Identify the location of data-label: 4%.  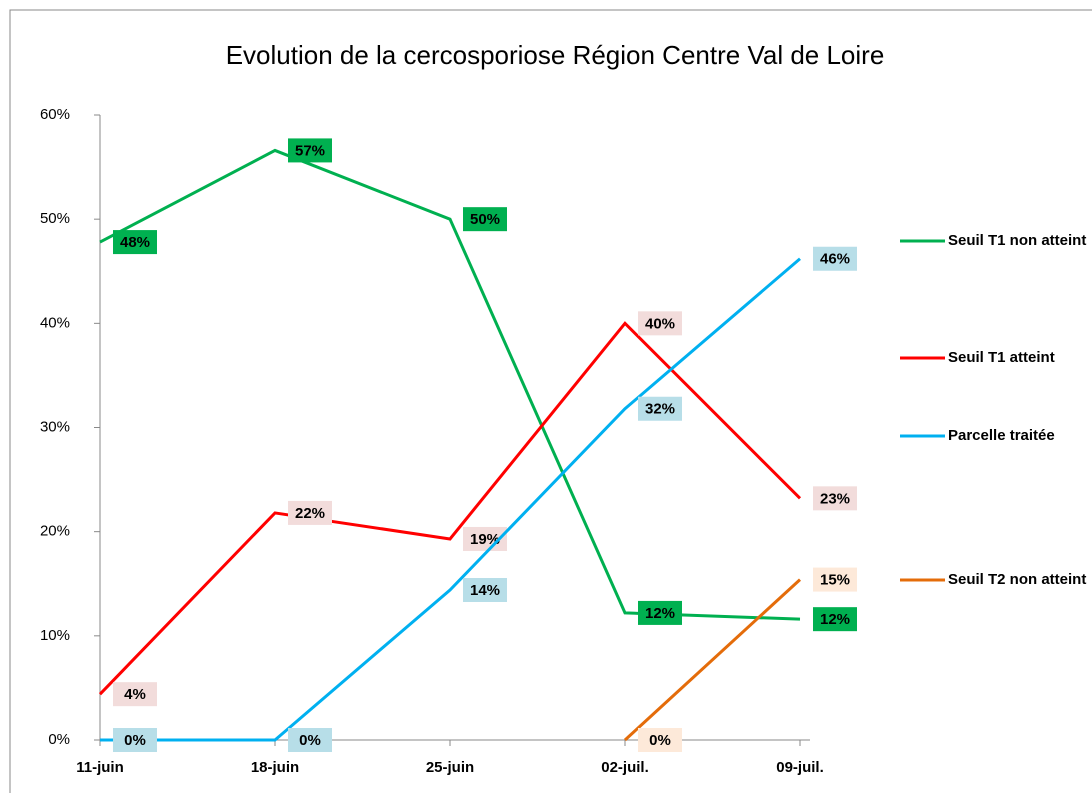
(135, 694).